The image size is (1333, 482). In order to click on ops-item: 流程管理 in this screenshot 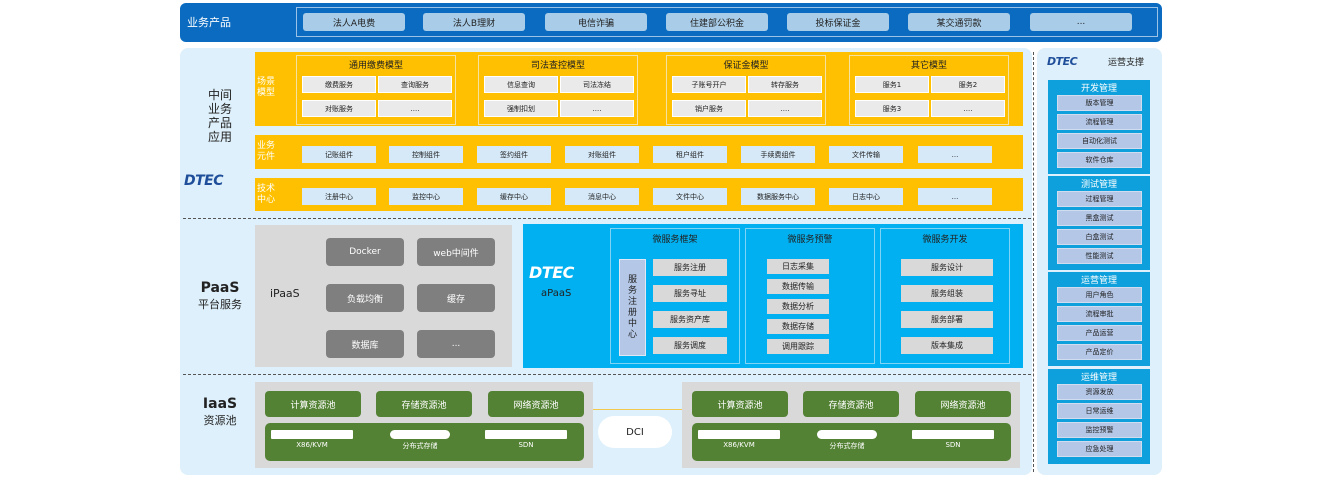, I will do `click(1099, 122)`.